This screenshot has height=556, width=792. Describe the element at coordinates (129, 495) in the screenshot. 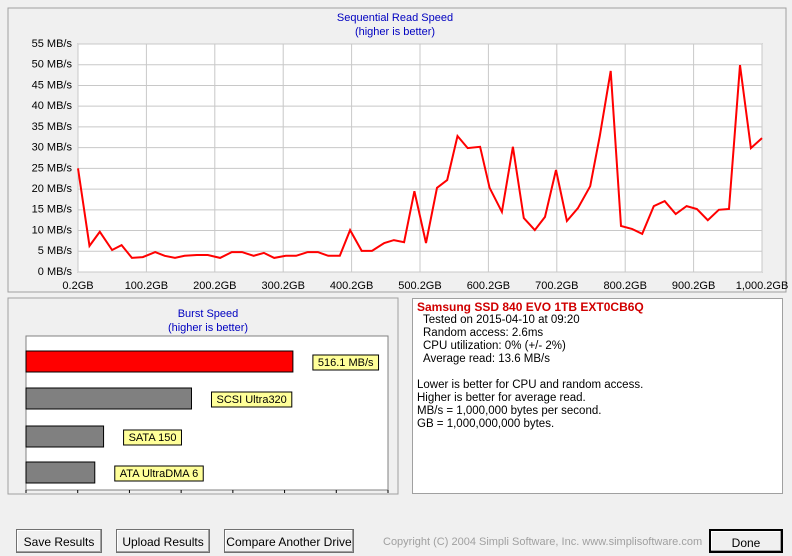

I see `x-tick-label: 200` at that location.